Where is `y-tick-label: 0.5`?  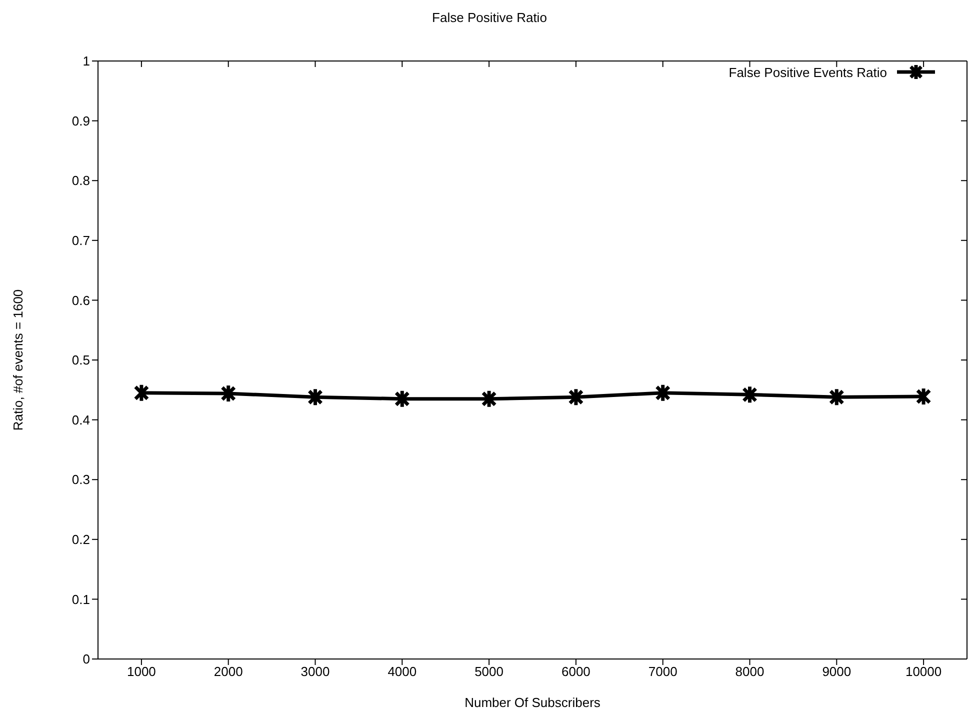
y-tick-label: 0.5 is located at coordinates (81, 360).